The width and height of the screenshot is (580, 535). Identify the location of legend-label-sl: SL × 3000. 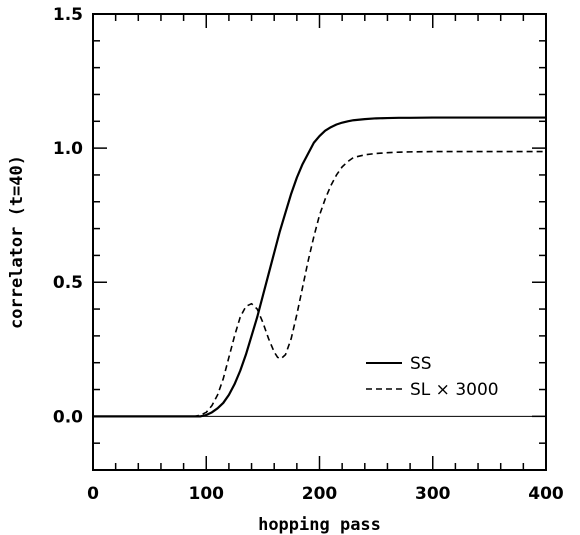
(454, 390).